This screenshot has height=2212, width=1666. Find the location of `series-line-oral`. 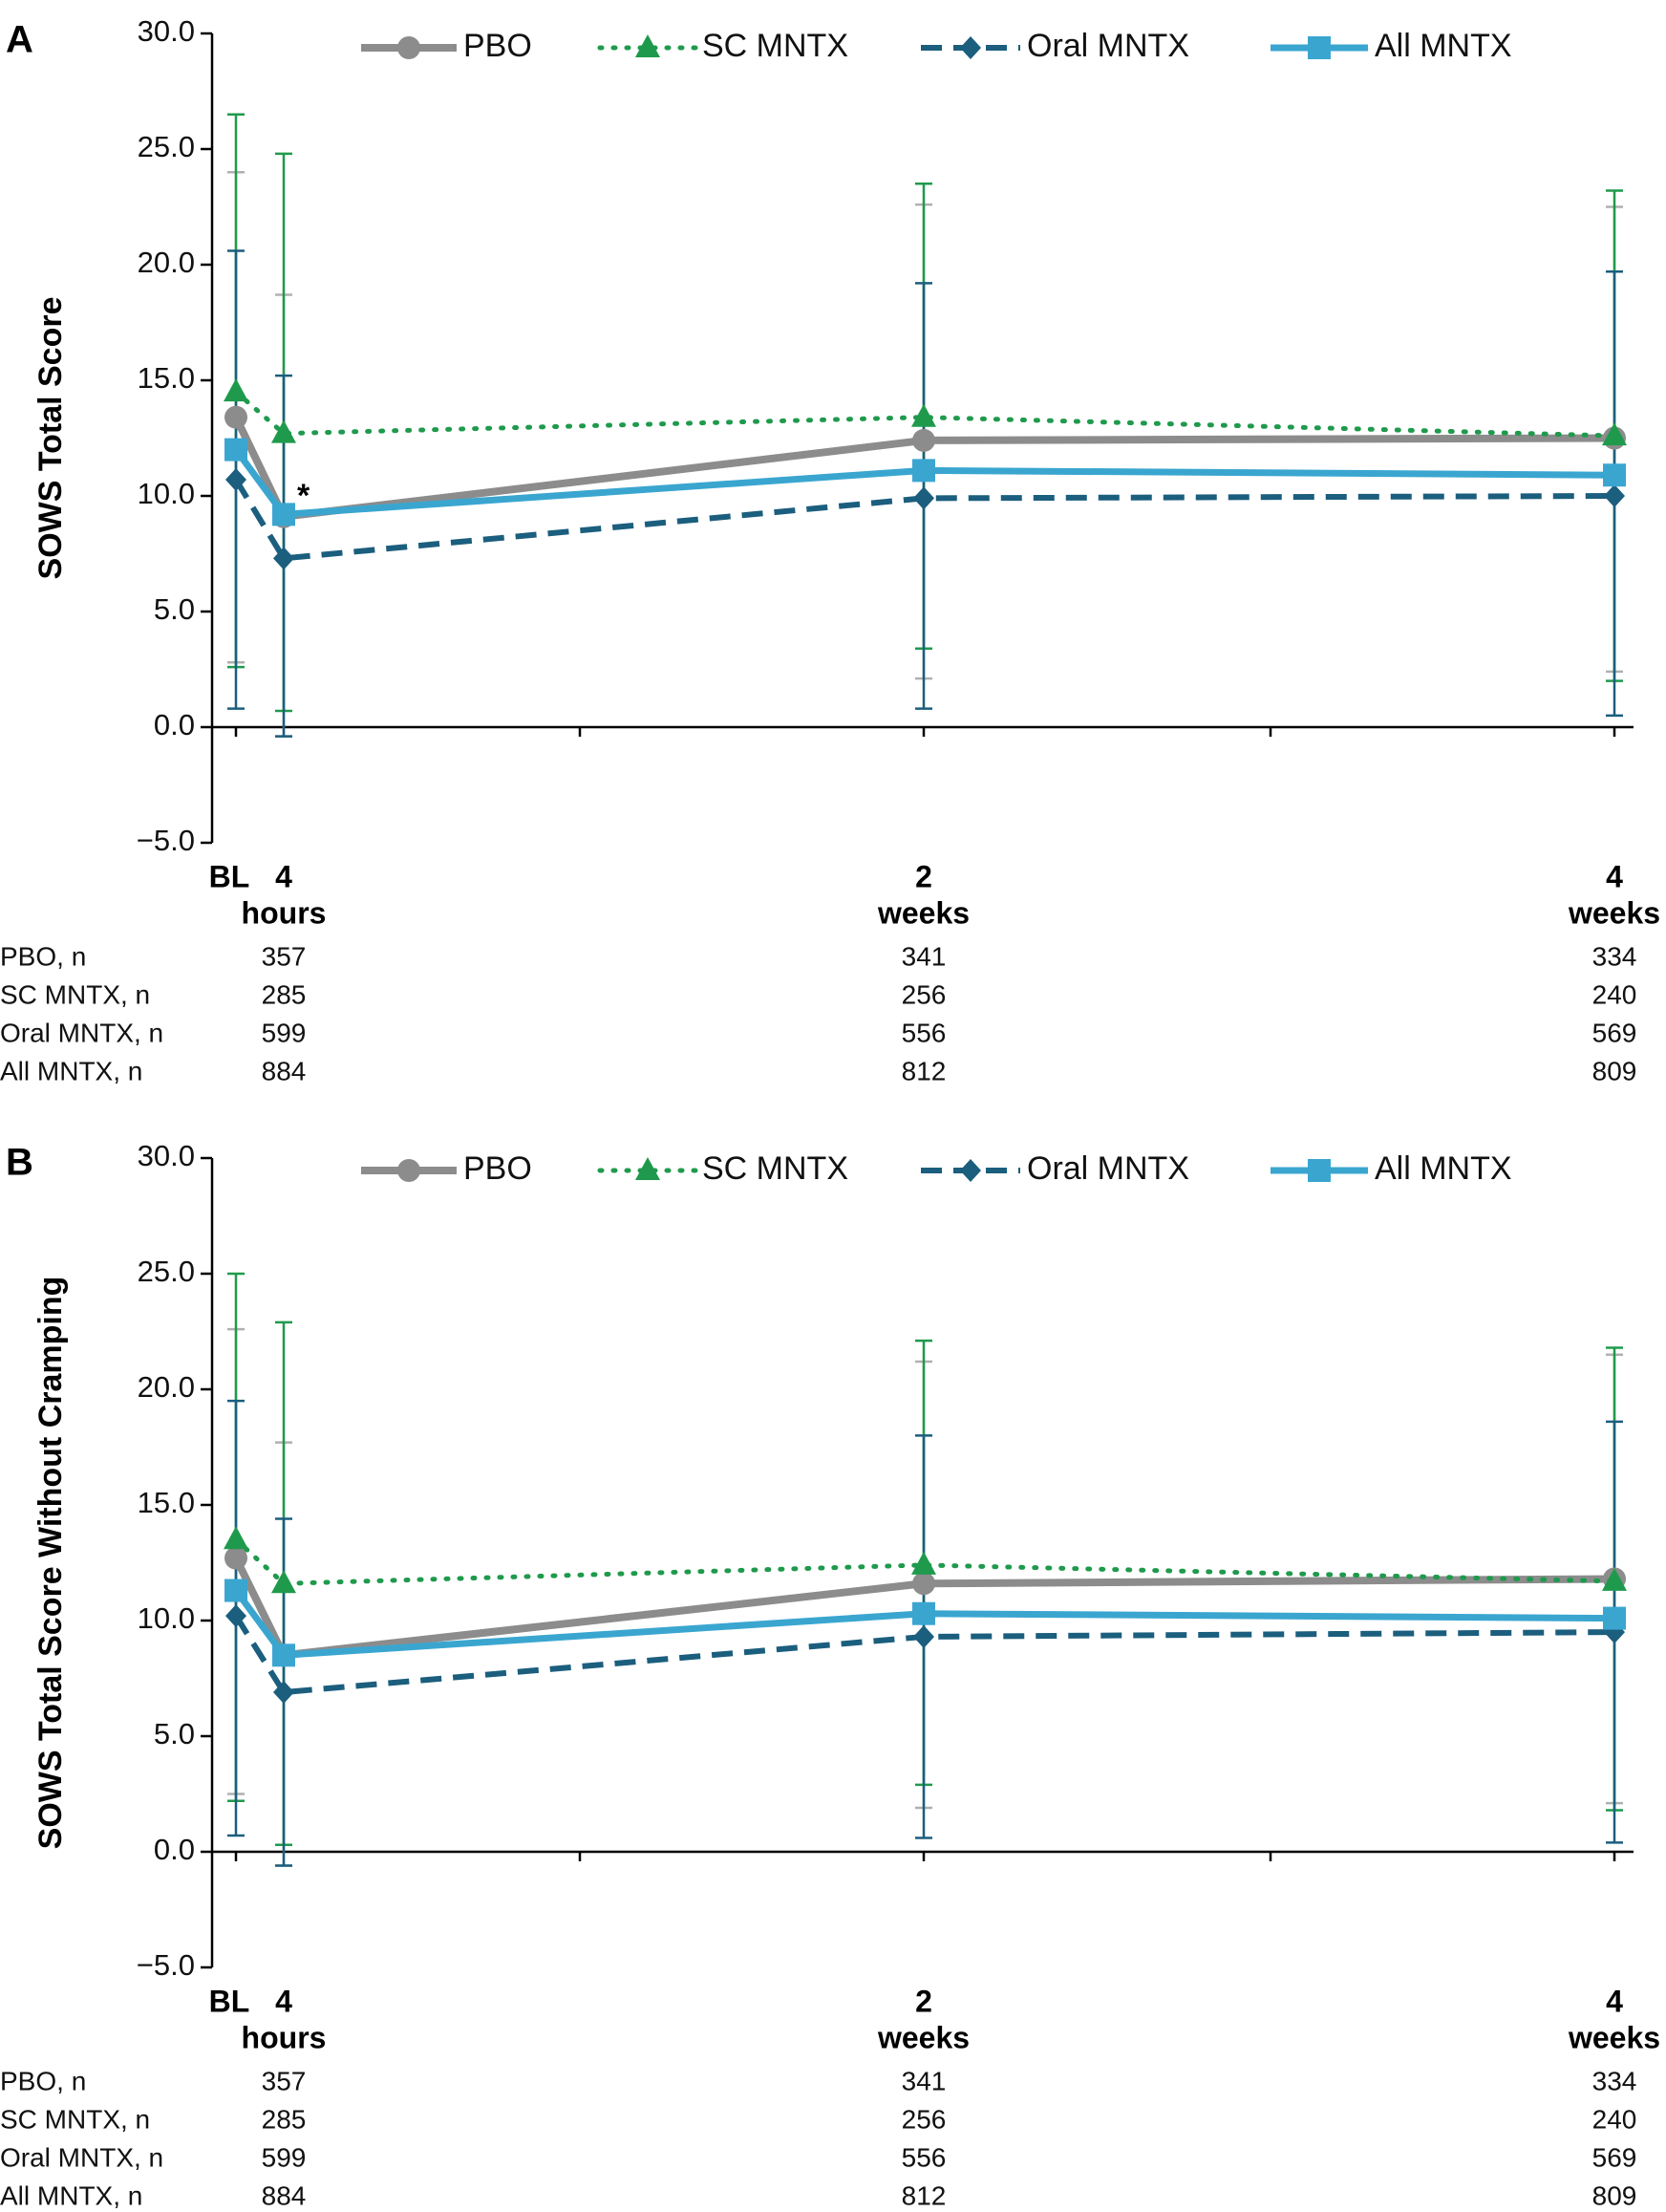

series-line-oral is located at coordinates (924, 520).